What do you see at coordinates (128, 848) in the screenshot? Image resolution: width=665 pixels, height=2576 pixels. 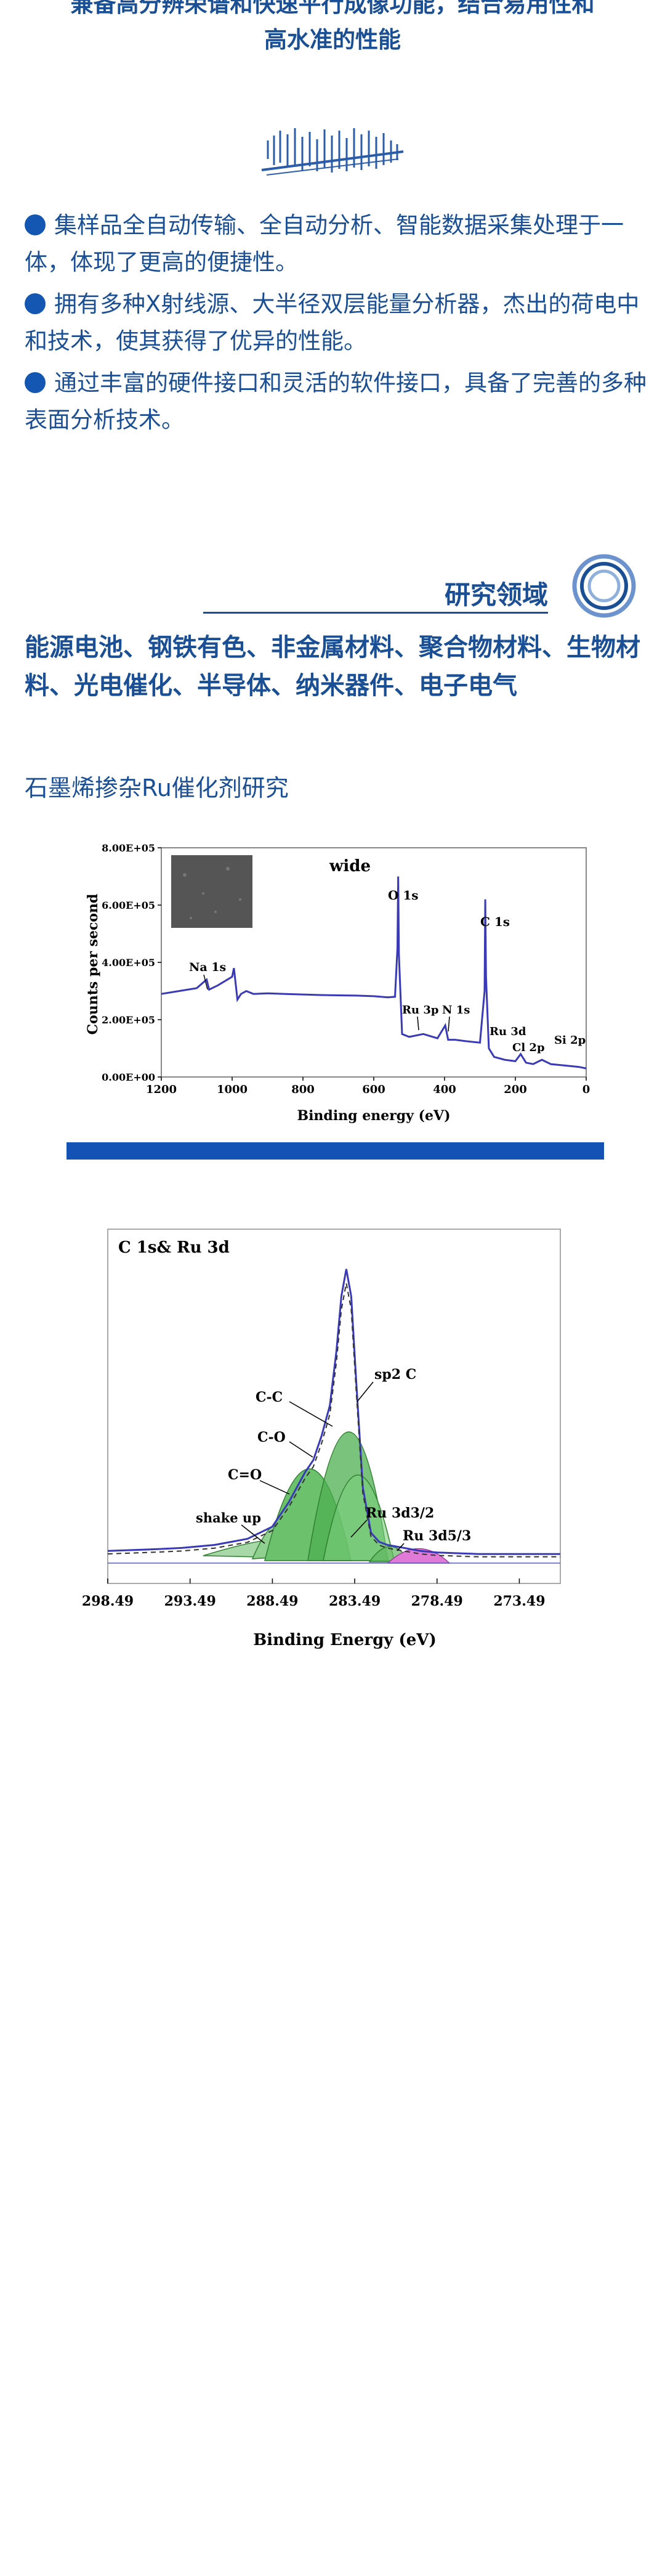 I see `y-tick-label: 8.00E+05` at bounding box center [128, 848].